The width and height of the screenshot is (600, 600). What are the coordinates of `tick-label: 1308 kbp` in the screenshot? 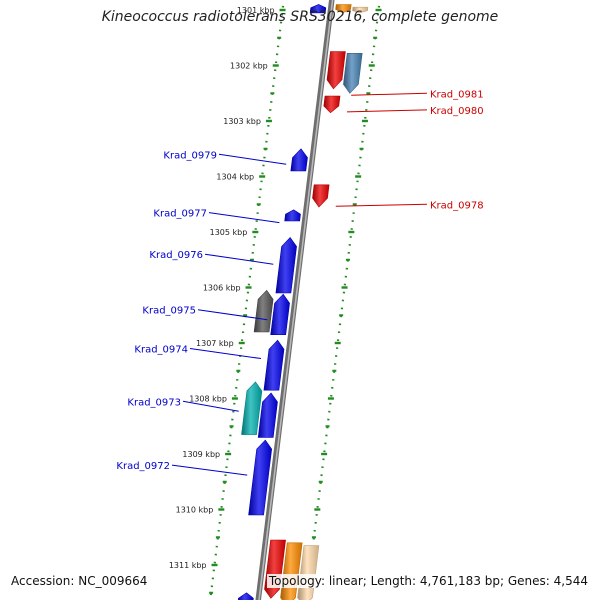 It's located at (208, 399).